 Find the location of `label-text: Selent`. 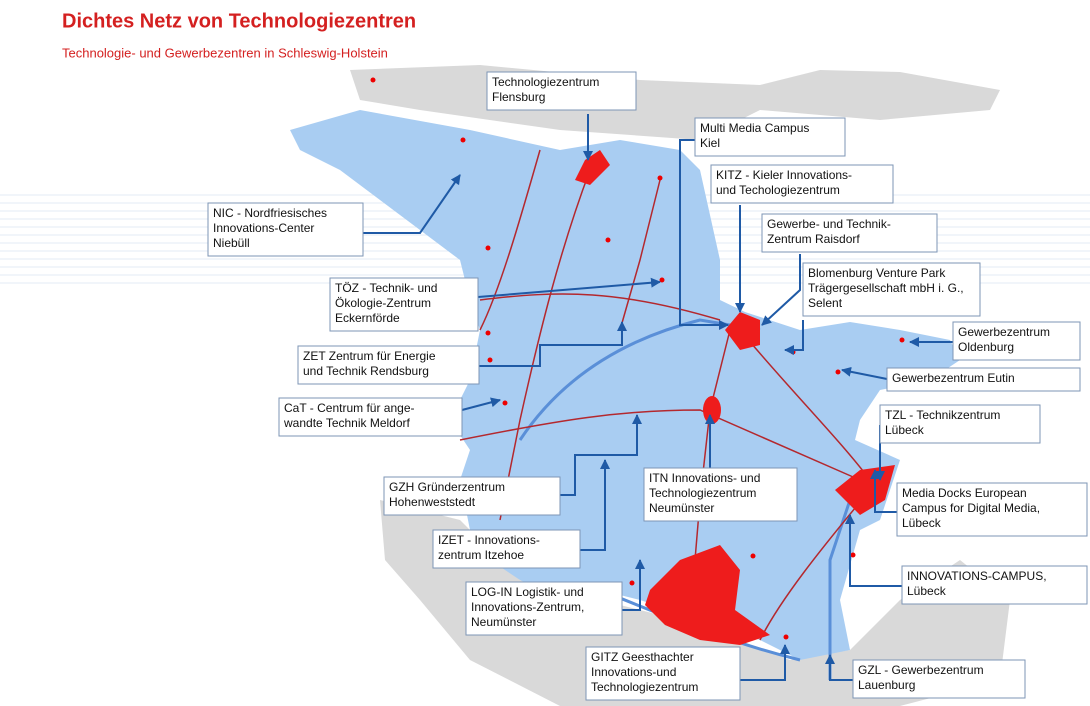

label-text: Selent is located at coordinates (825, 303).